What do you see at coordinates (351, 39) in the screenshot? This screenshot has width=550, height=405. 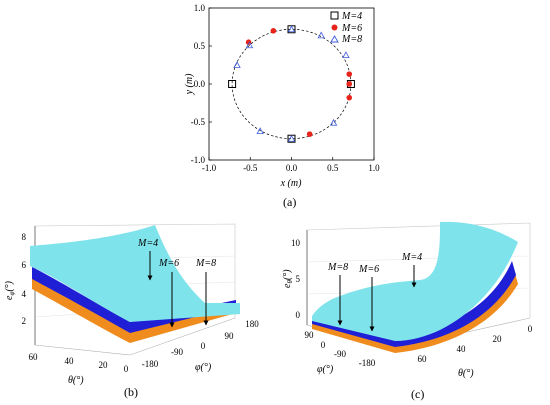 I see `legend-label-m8: M=8` at bounding box center [351, 39].